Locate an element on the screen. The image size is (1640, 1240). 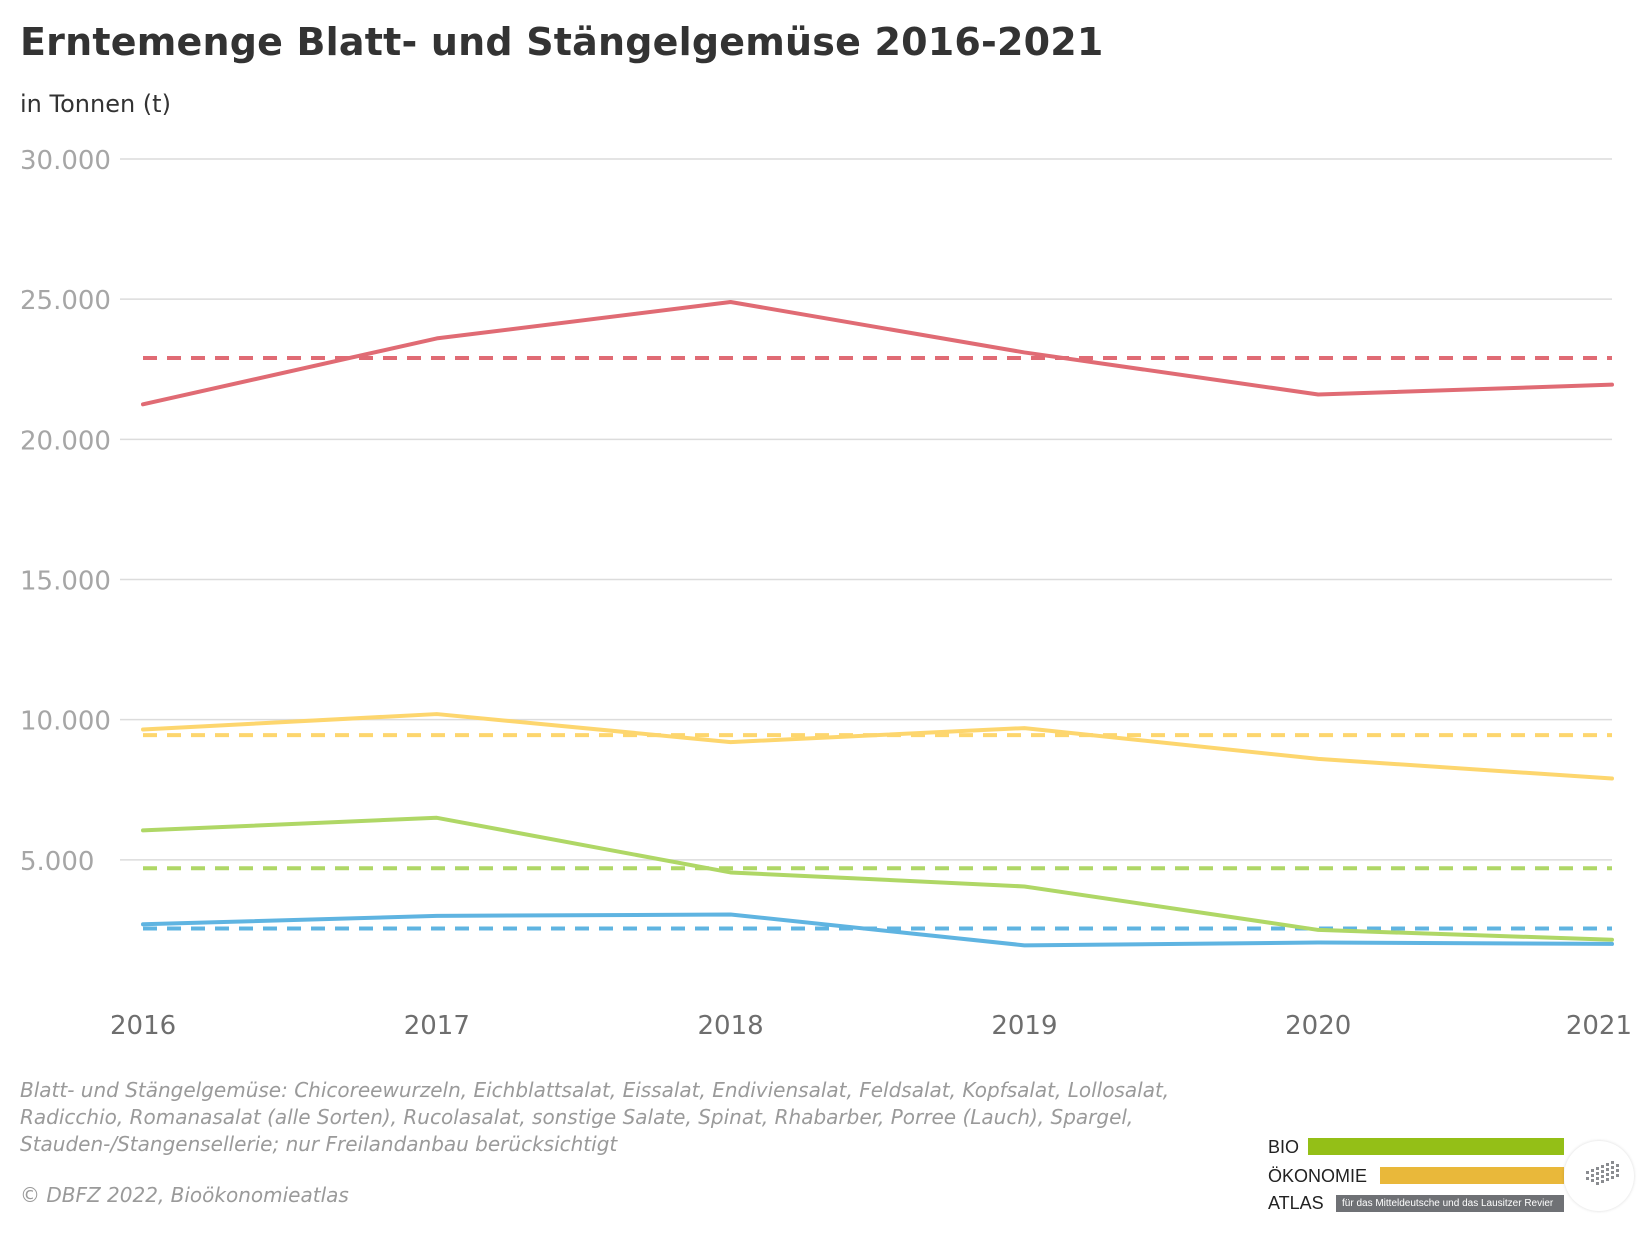
x-tick-label: 2018 is located at coordinates (731, 1026).